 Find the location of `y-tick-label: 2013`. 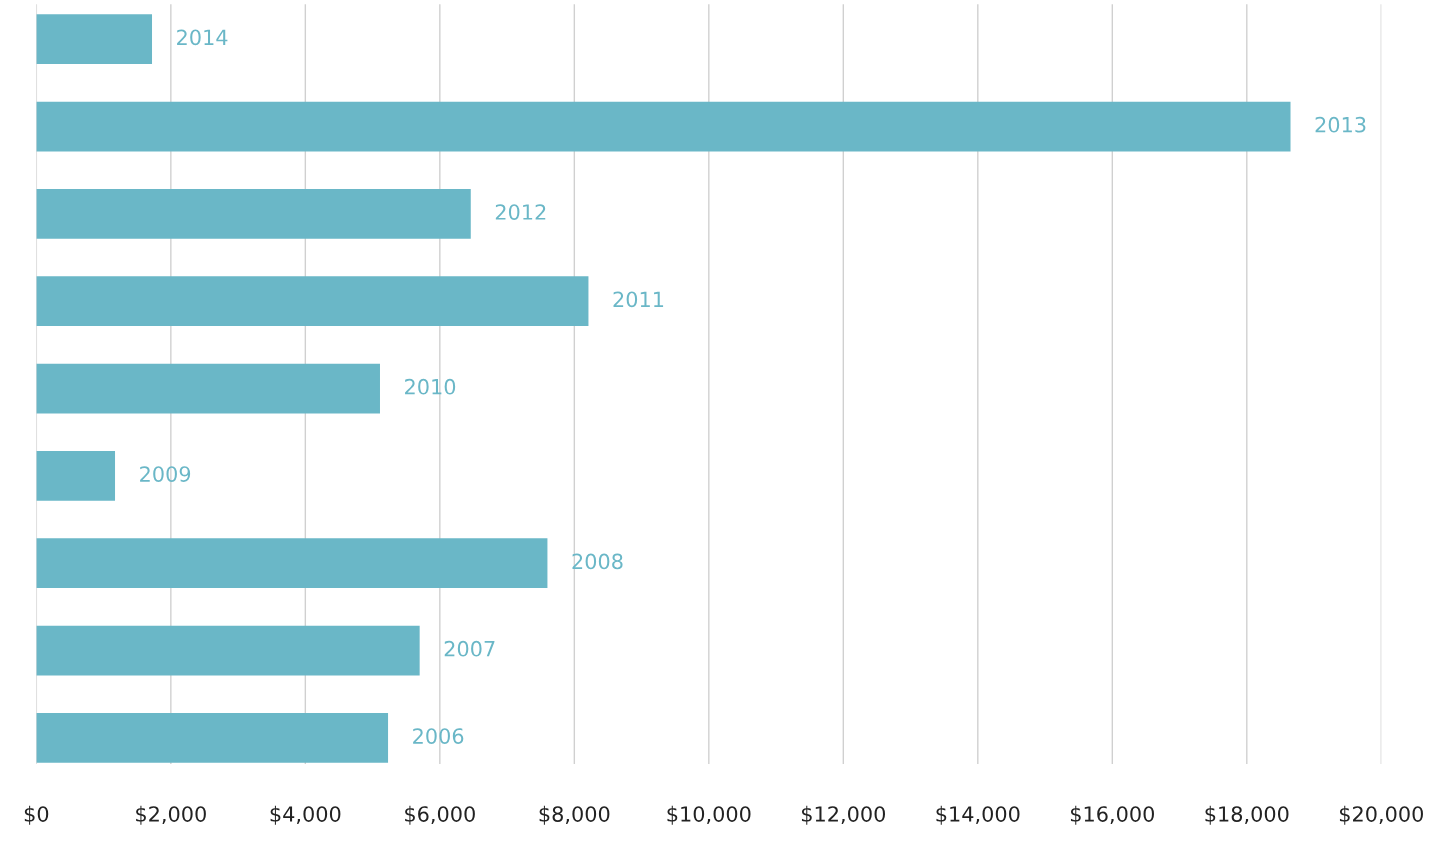

y-tick-label: 2013 is located at coordinates (1340, 124).